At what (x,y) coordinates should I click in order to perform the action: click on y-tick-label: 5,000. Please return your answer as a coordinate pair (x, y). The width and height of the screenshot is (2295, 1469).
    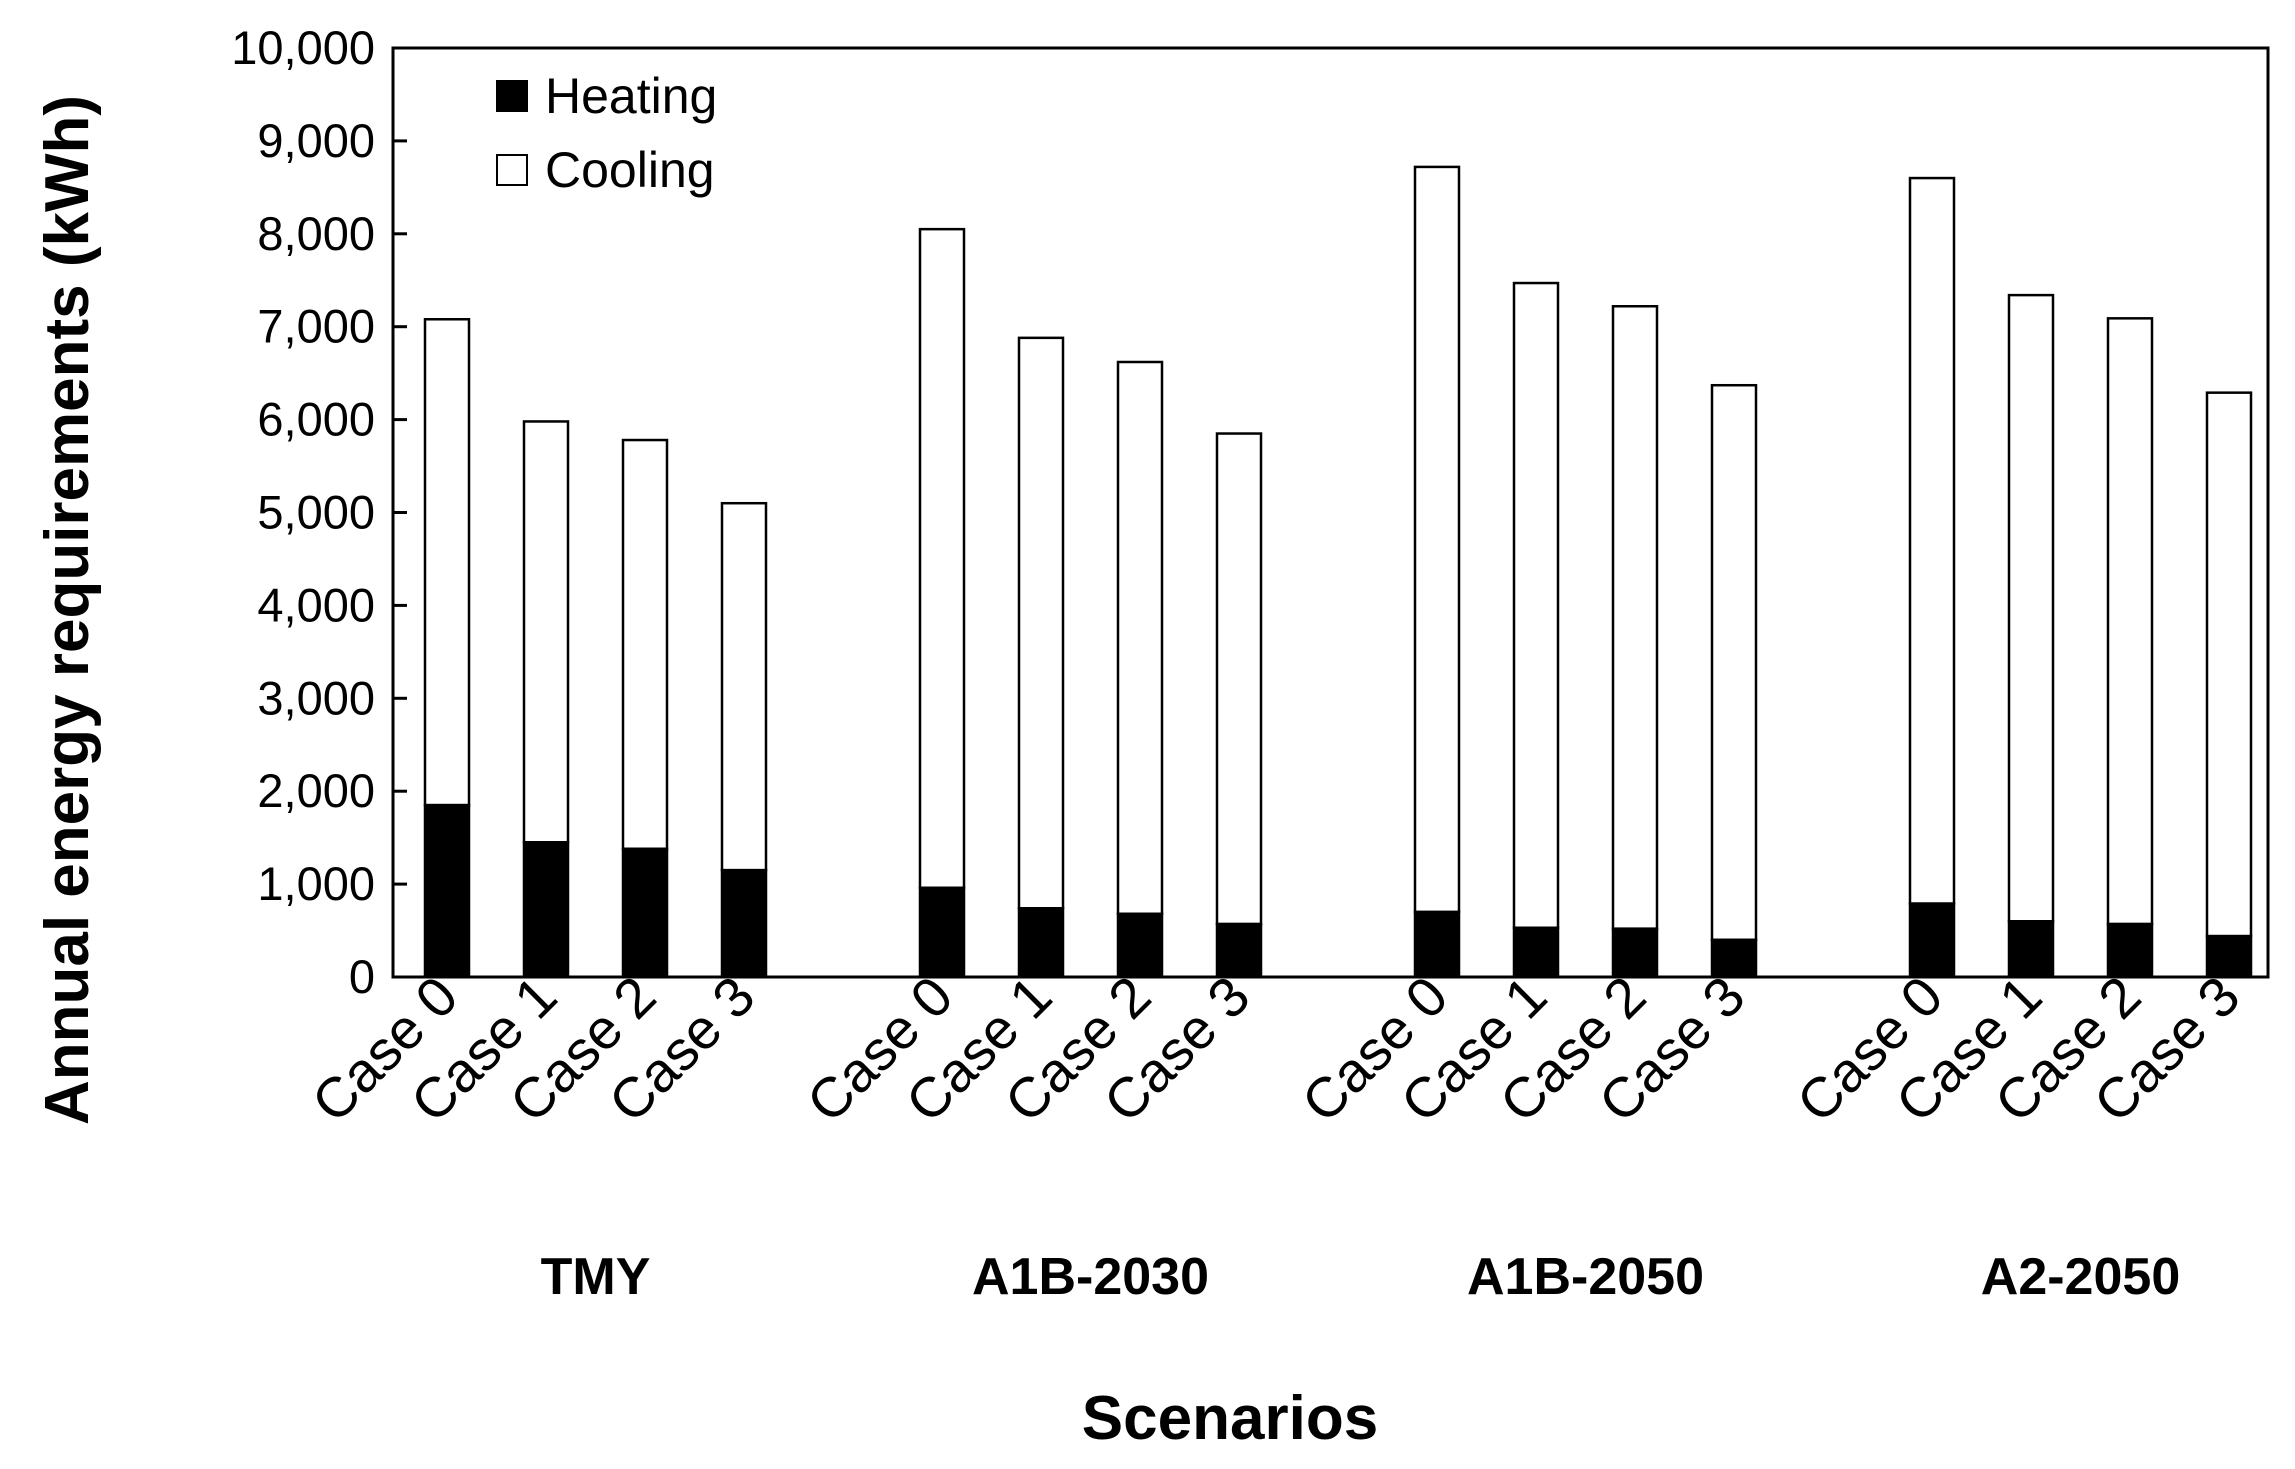
    Looking at the image, I should click on (316, 512).